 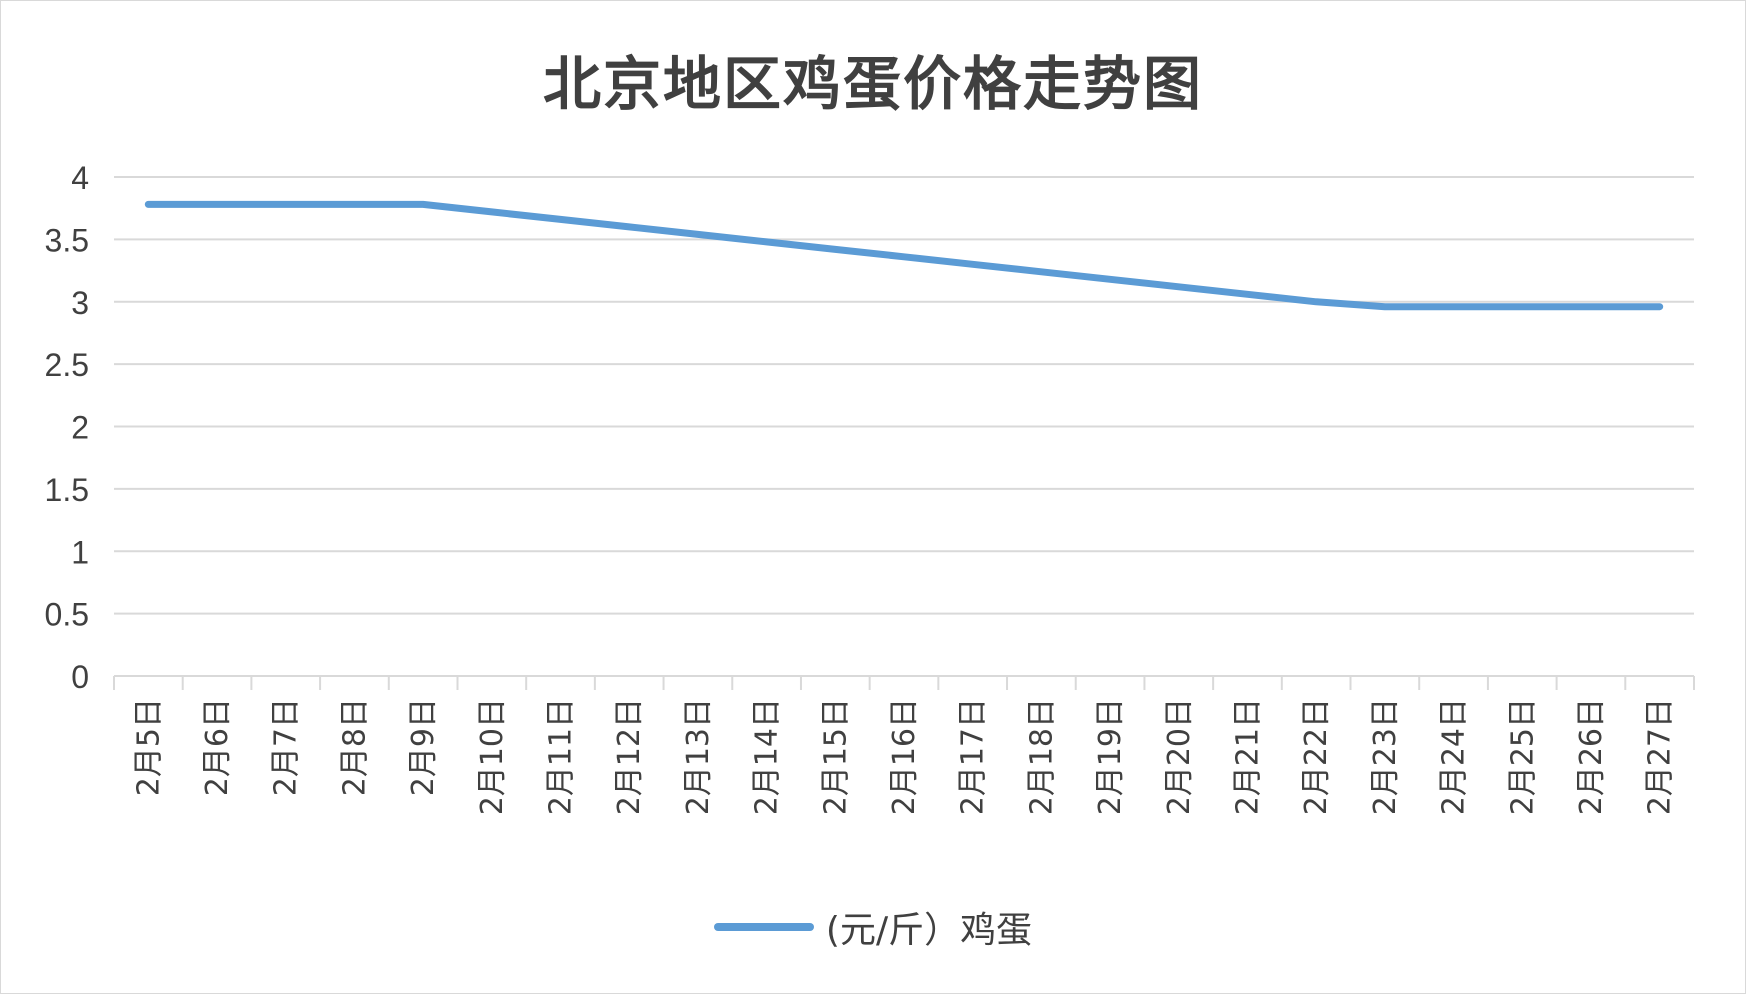 I want to click on x-tick-label: 2月10日, so click(x=492, y=756).